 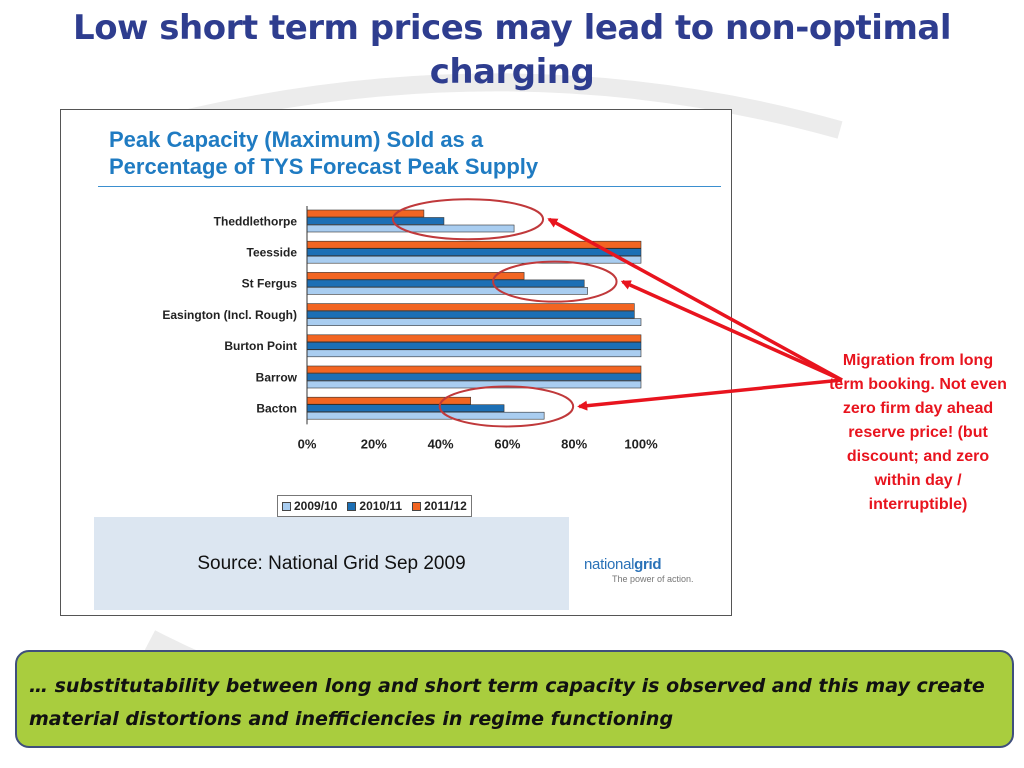 I want to click on source-box: Source: National Grid Sep 2009, so click(x=331, y=563).